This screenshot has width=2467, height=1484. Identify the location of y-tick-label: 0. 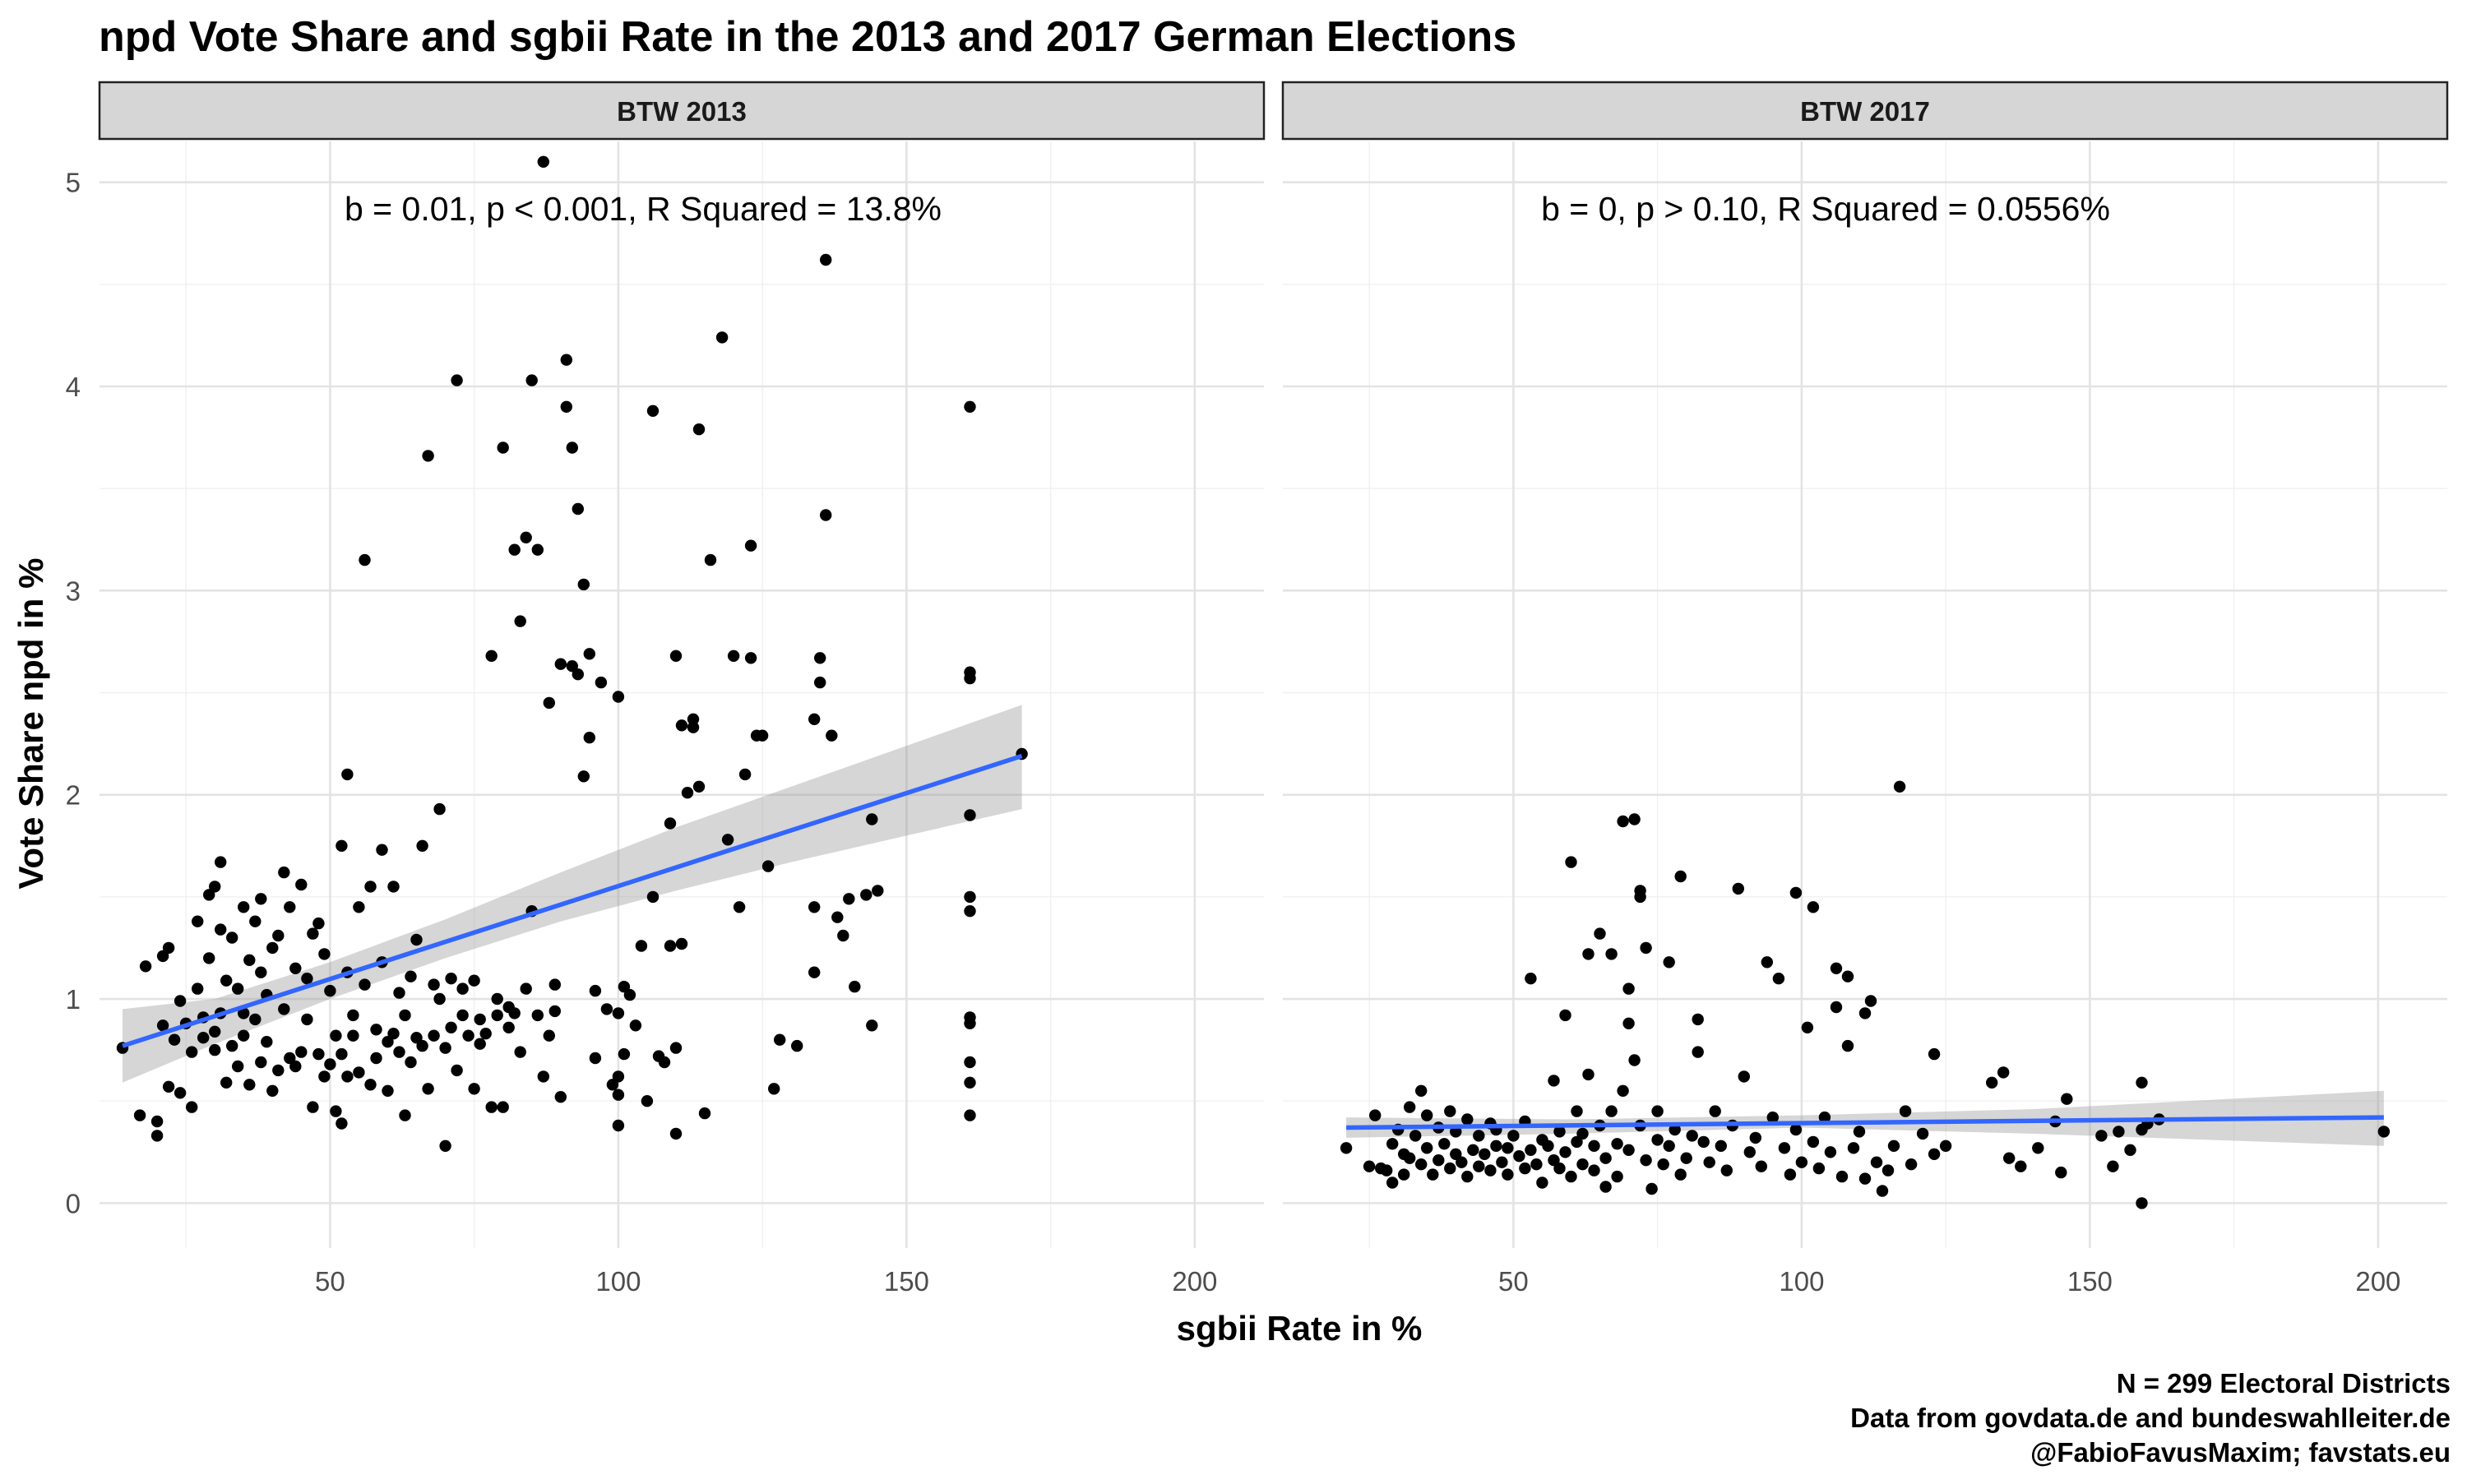
(74, 1203).